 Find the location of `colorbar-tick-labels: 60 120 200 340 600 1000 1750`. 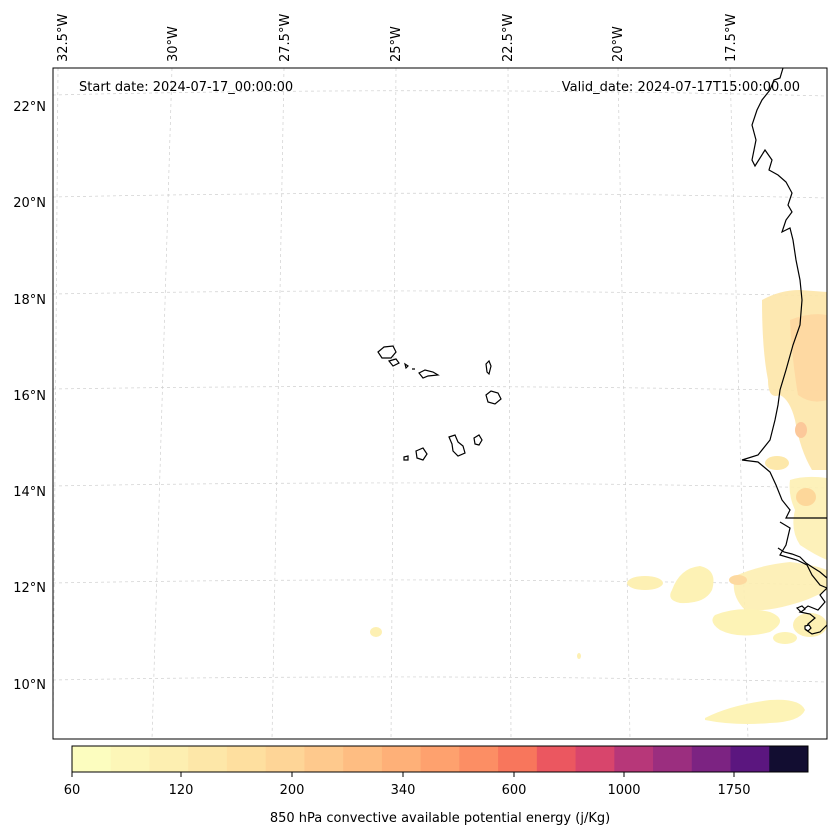

colorbar-tick-labels: 60 120 200 340 600 1000 1750 is located at coordinates (407, 790).